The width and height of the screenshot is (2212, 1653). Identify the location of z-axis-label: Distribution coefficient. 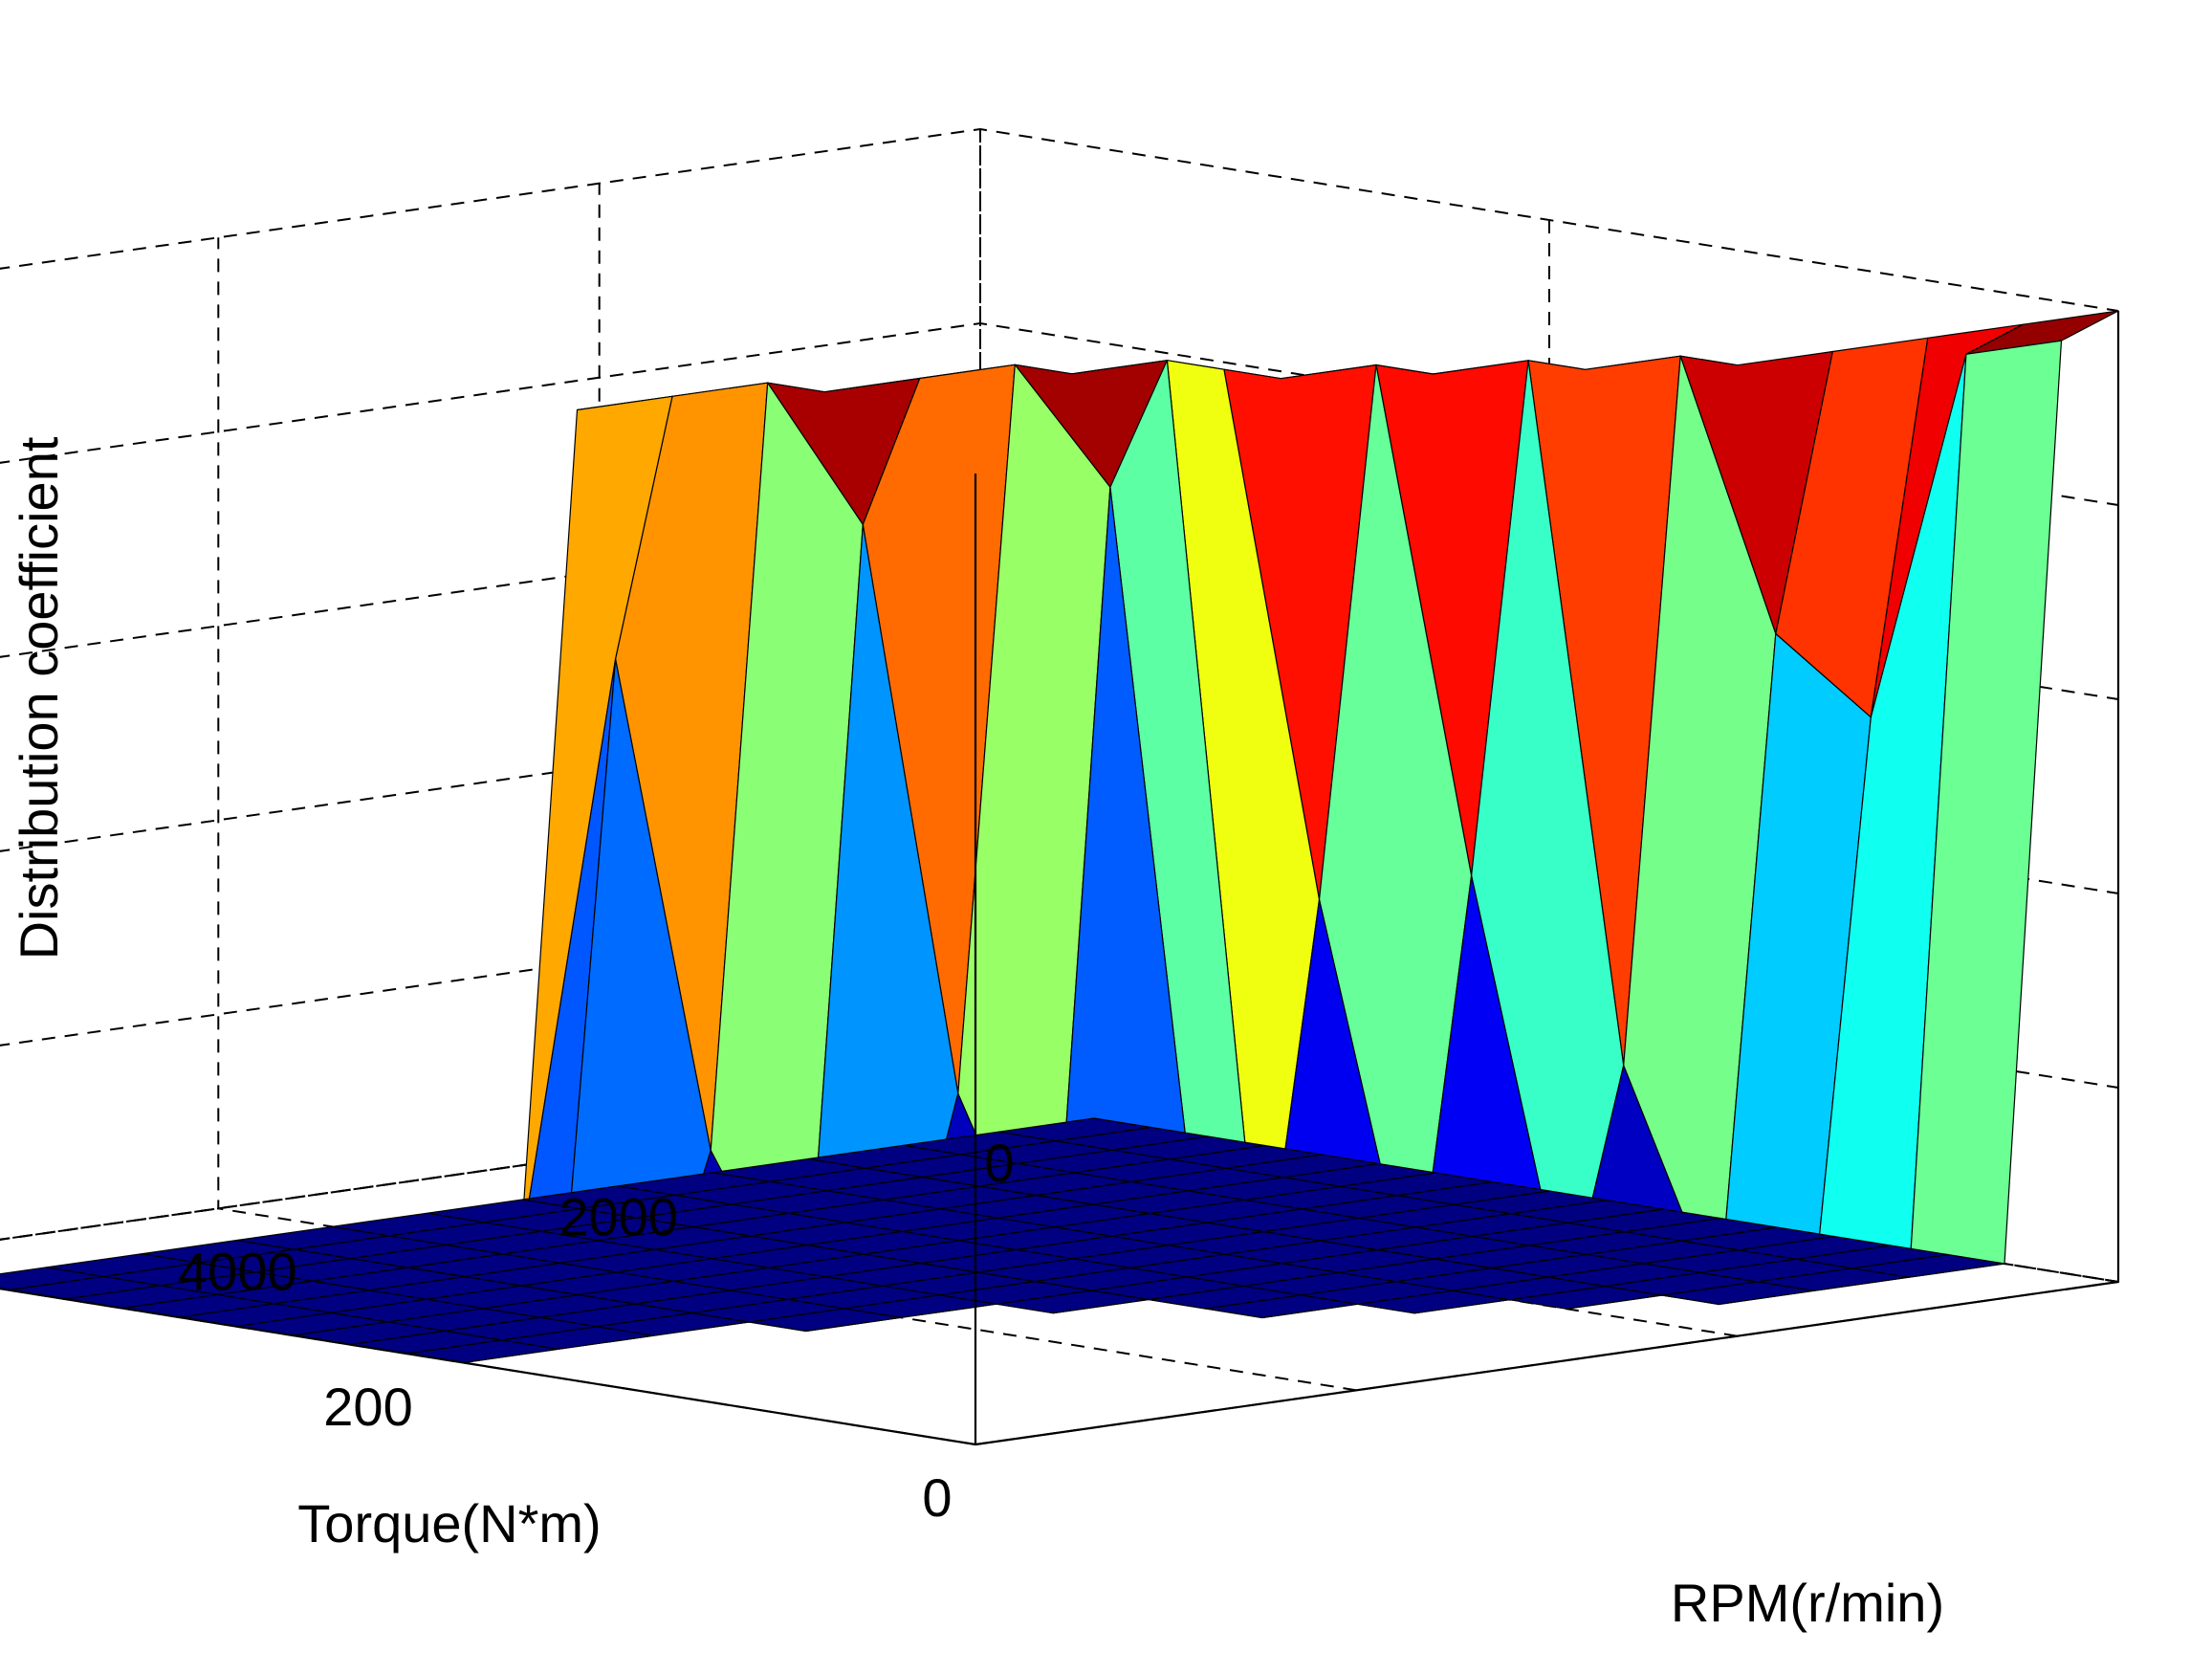
(39, 697).